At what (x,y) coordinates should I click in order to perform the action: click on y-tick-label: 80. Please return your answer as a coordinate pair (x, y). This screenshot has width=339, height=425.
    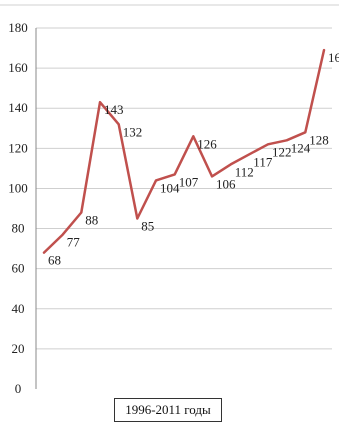
    Looking at the image, I should click on (18, 228).